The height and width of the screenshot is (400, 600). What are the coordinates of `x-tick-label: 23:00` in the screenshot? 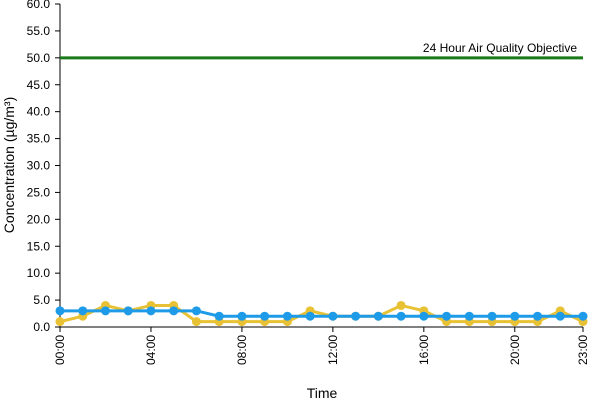 It's located at (583, 350).